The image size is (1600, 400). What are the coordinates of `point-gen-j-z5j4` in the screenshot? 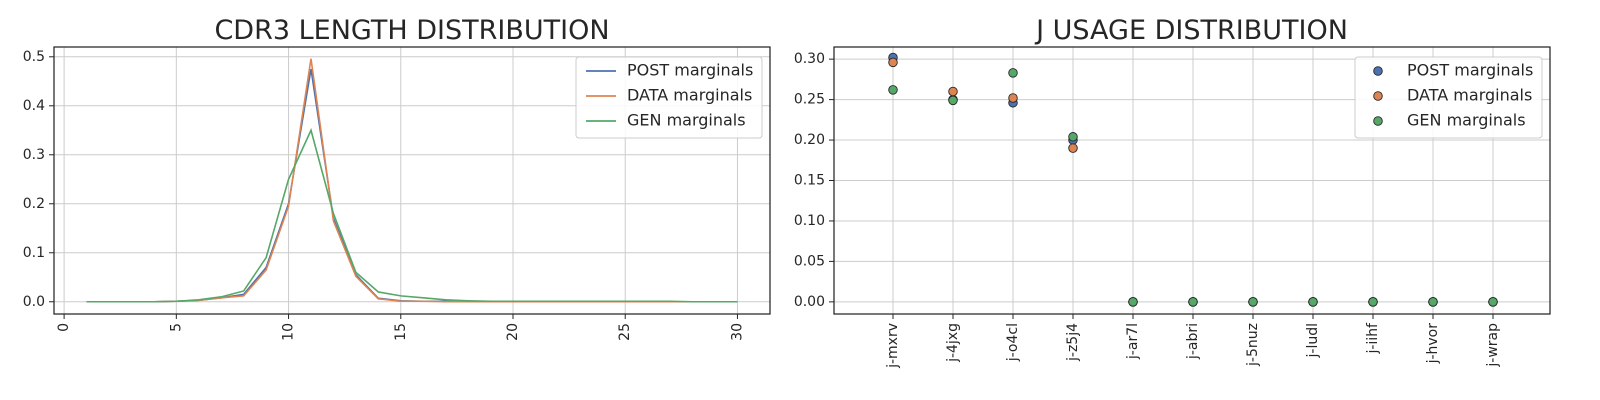 It's located at (1073, 137).